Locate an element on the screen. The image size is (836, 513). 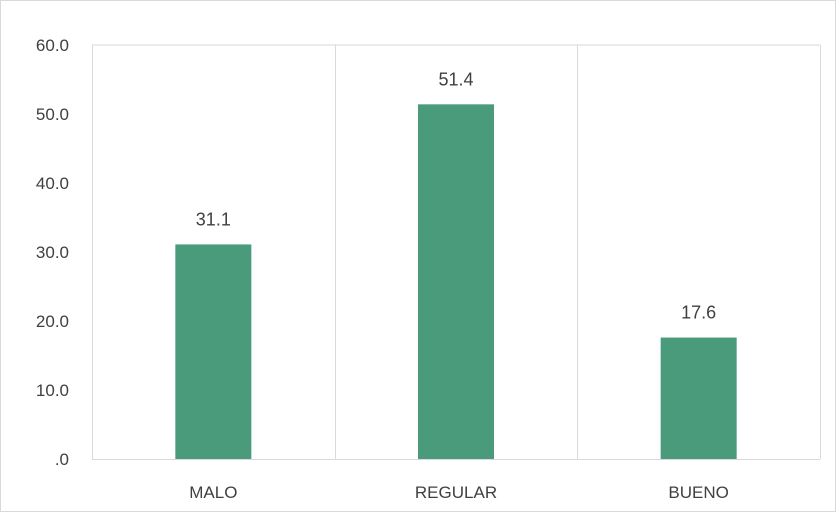
category-label-regular: REGULAR is located at coordinates (456, 492).